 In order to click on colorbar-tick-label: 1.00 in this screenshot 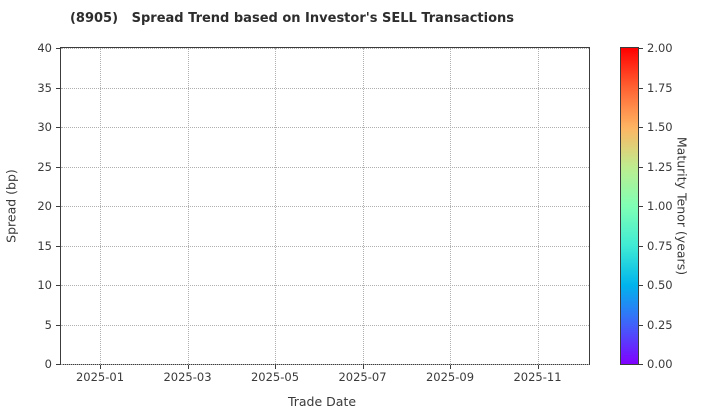, I will do `click(660, 206)`.